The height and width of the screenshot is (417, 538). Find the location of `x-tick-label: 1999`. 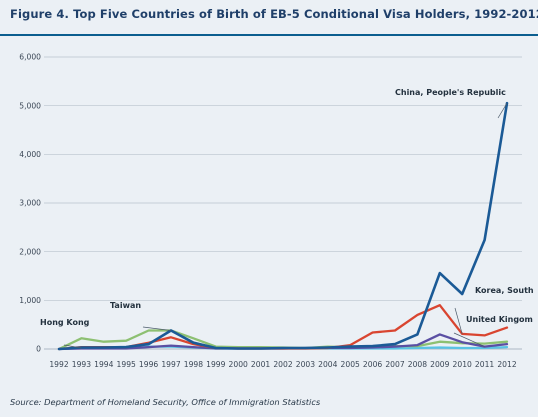

x-tick-label: 1999 is located at coordinates (215, 364).